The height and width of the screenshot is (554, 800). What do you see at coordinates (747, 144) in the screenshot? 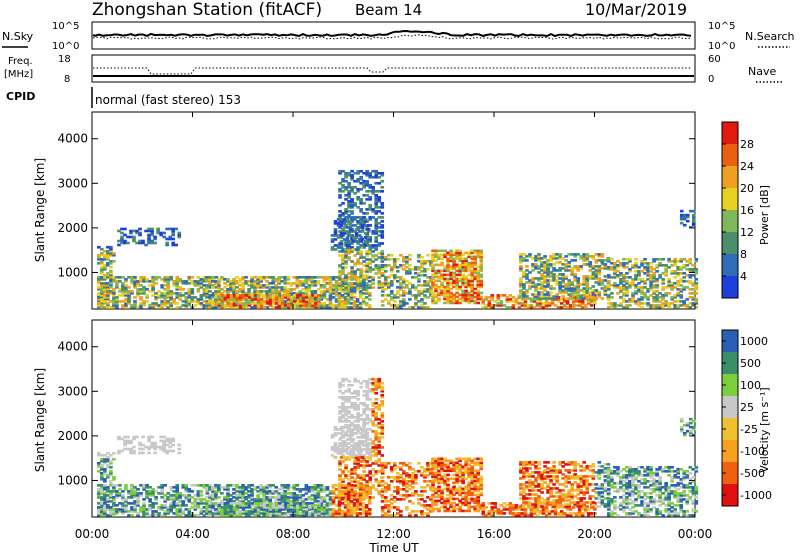
I see `power-colorbar-tick-label: 28` at bounding box center [747, 144].